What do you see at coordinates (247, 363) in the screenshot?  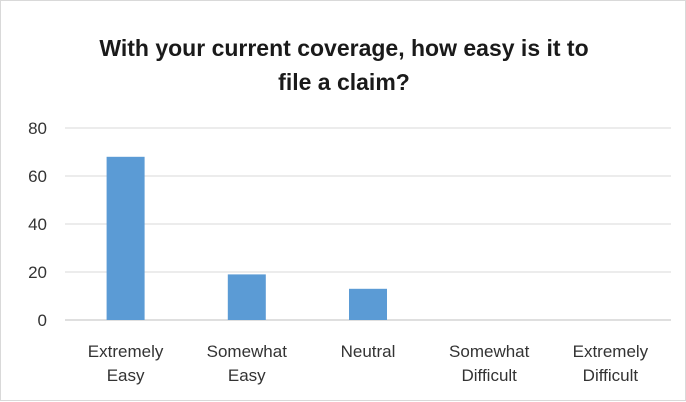 I see `x-category-label: Somewhat Easy` at bounding box center [247, 363].